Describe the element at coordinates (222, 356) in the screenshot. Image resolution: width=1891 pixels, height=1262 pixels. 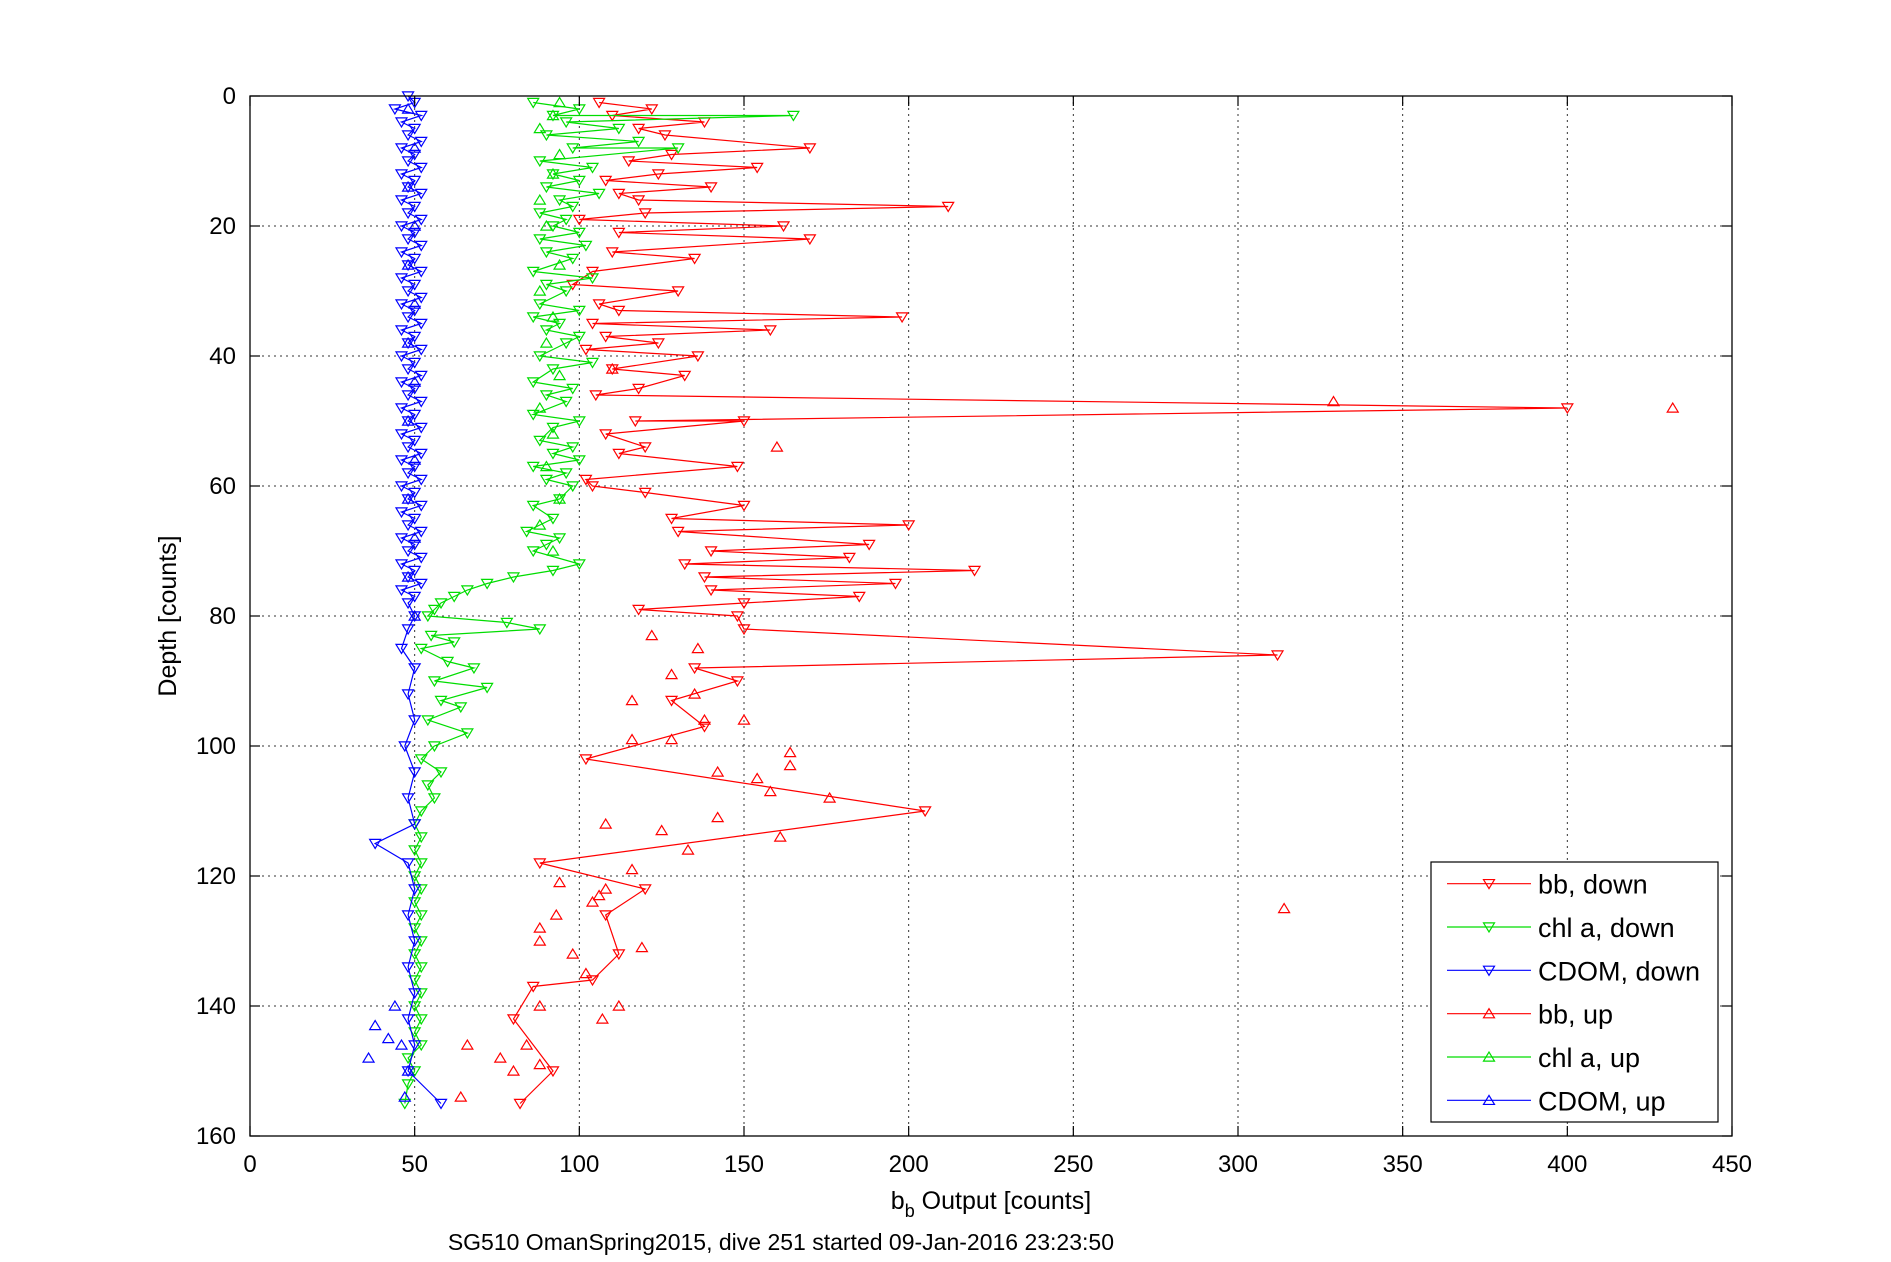
I see `y-tick-label: 40` at that location.